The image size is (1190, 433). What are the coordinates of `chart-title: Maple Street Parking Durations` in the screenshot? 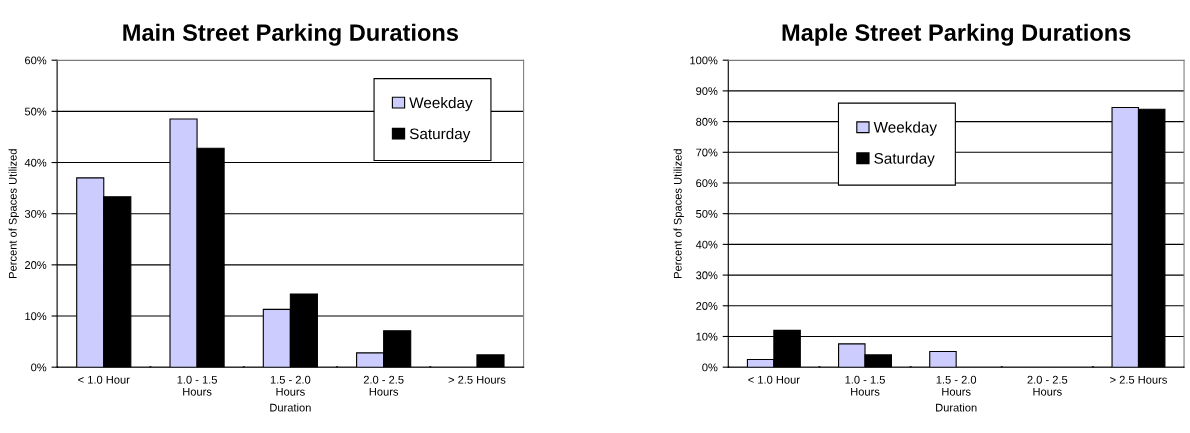 It's located at (956, 34).